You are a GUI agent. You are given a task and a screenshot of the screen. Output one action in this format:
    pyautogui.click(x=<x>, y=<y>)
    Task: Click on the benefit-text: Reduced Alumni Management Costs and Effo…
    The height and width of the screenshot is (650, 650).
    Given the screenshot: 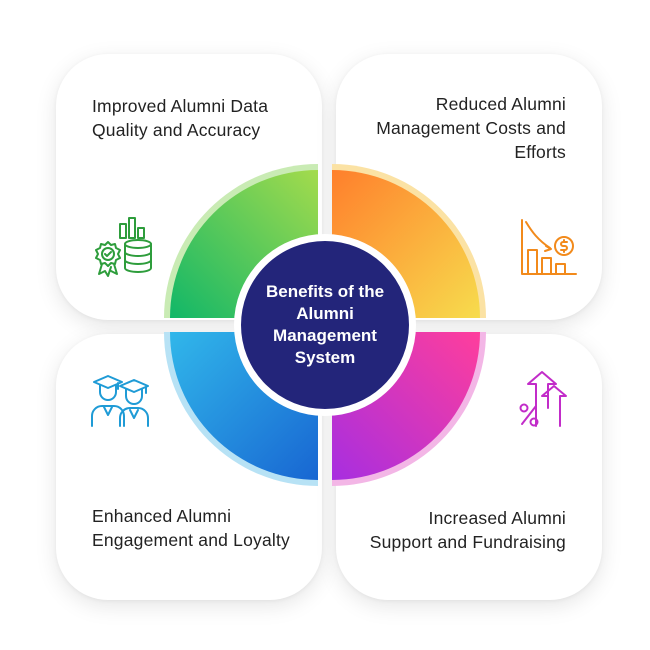 What is the action you would take?
    pyautogui.click(x=471, y=128)
    